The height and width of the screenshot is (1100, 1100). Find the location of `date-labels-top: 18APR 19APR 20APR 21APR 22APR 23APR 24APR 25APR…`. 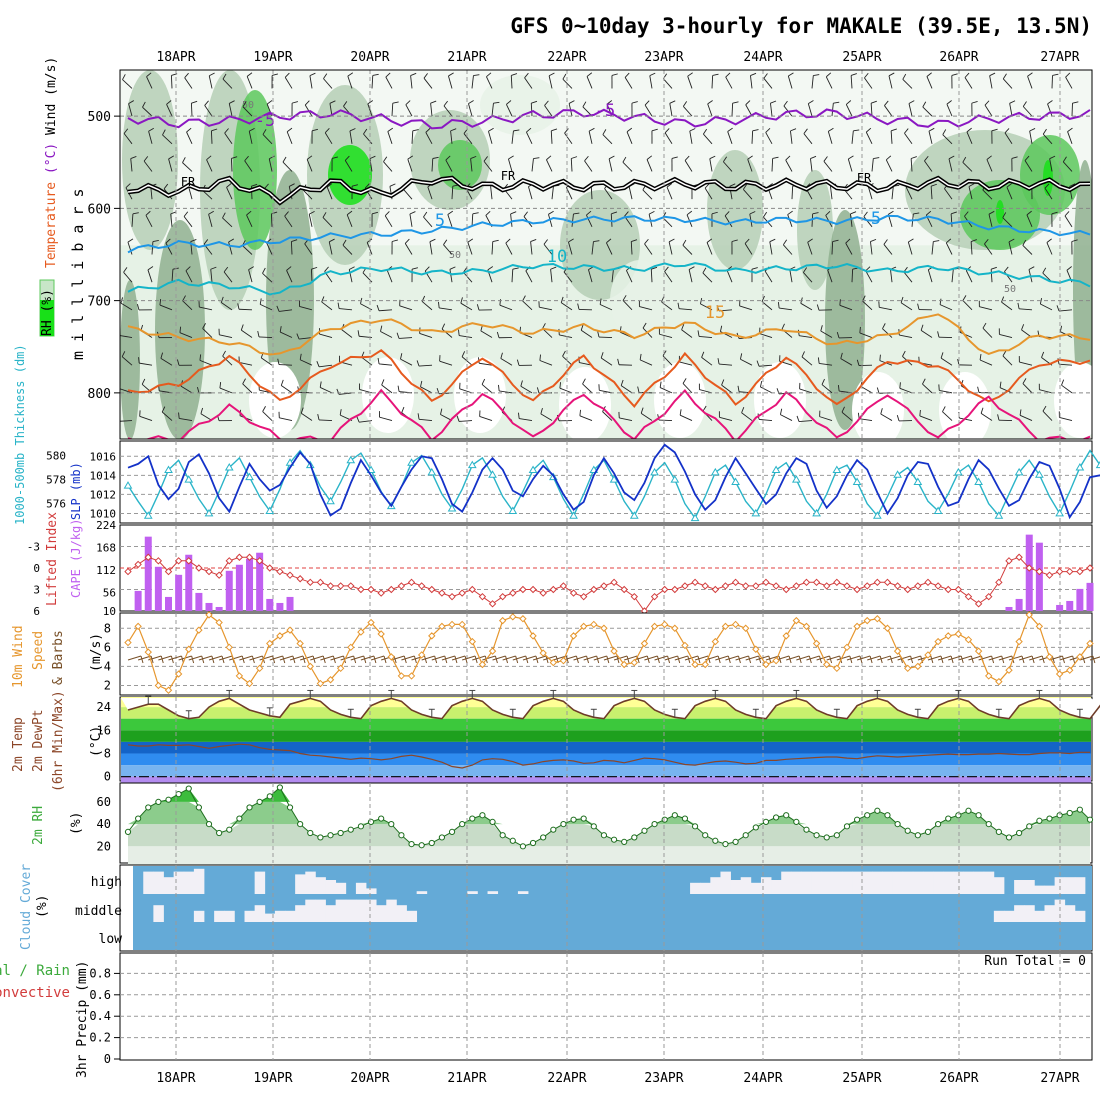

date-labels-top: 18APR 19APR 20APR 21APR 22APR 23APR 24APR 25APR… is located at coordinates (617, 57).